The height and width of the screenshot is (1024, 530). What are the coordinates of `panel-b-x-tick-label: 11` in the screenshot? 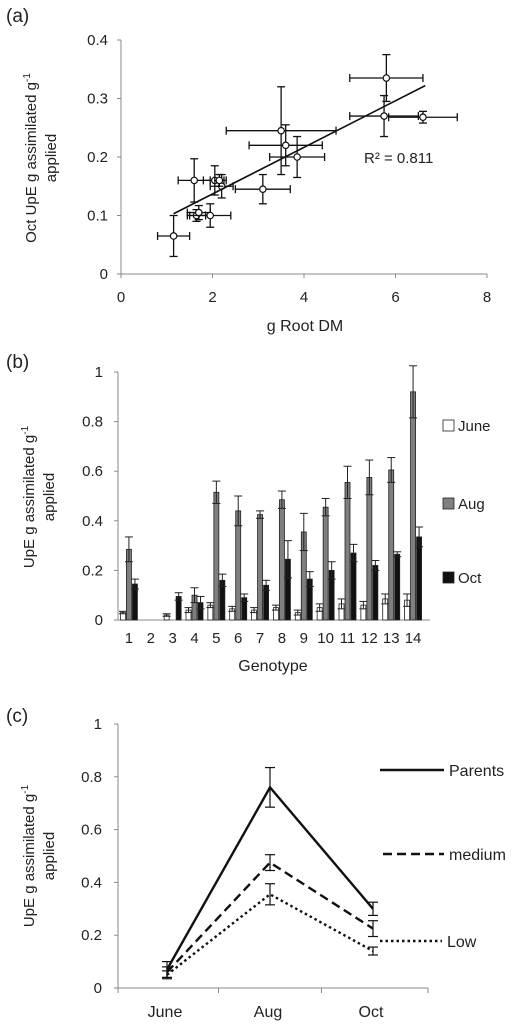 It's located at (348, 638).